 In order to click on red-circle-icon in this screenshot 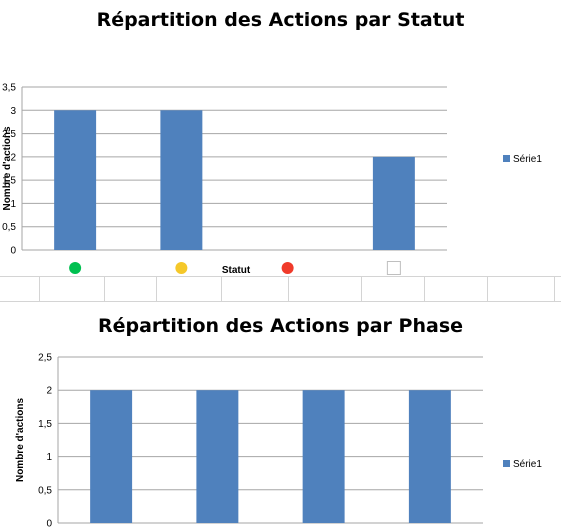, I will do `click(287, 268)`.